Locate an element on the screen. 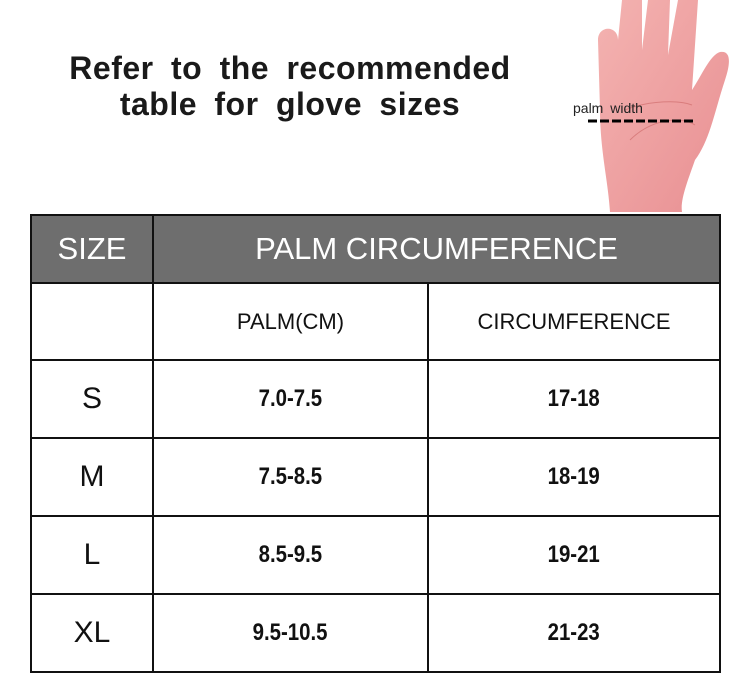  size-cell: S is located at coordinates (91, 398).